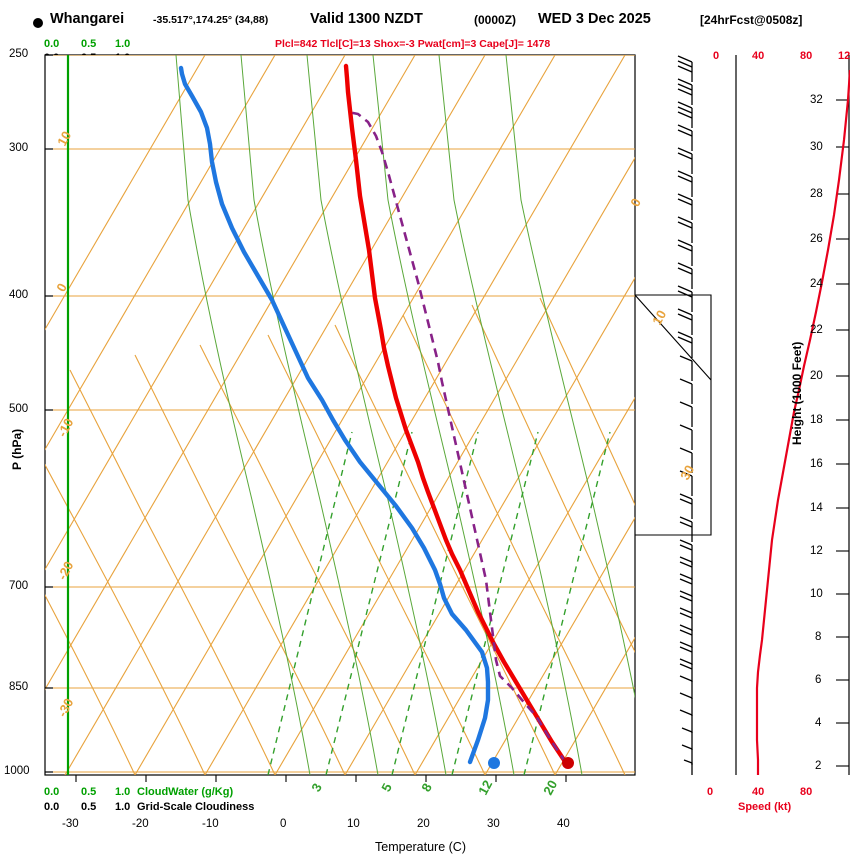 The image size is (850, 860). I want to click on speed-tick-120: 120, so click(844, 56).